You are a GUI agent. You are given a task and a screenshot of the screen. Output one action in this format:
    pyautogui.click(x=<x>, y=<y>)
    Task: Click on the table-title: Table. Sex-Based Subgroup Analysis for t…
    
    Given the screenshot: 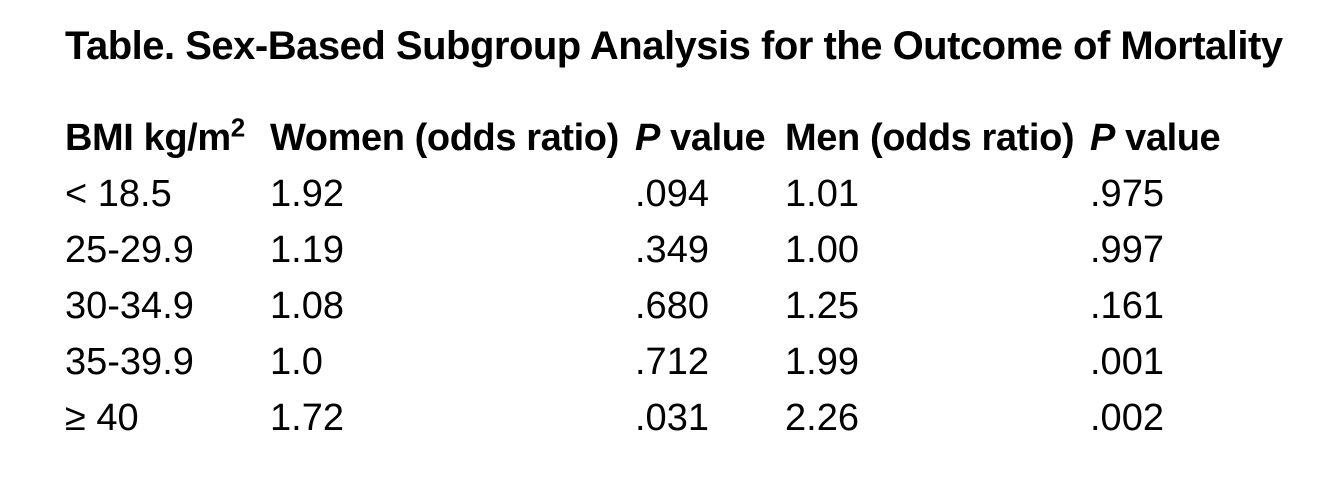 What is the action you would take?
    pyautogui.click(x=674, y=46)
    